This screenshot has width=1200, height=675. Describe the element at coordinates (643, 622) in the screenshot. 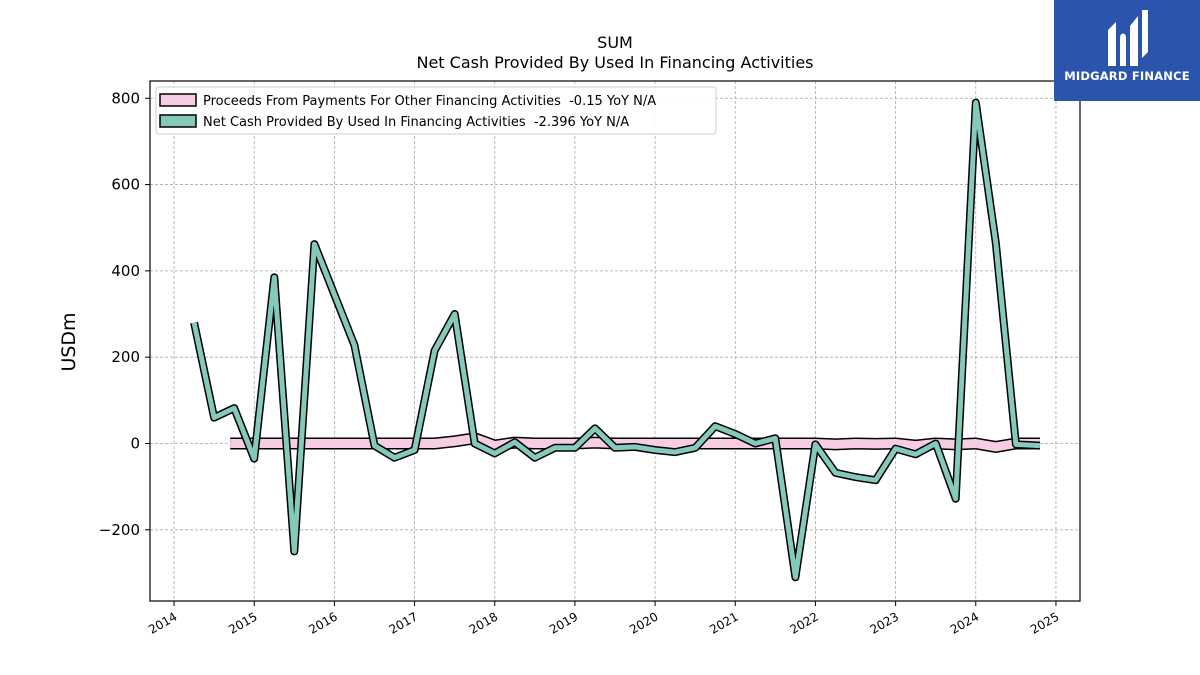

I see `x-tick-label: 2020` at that location.